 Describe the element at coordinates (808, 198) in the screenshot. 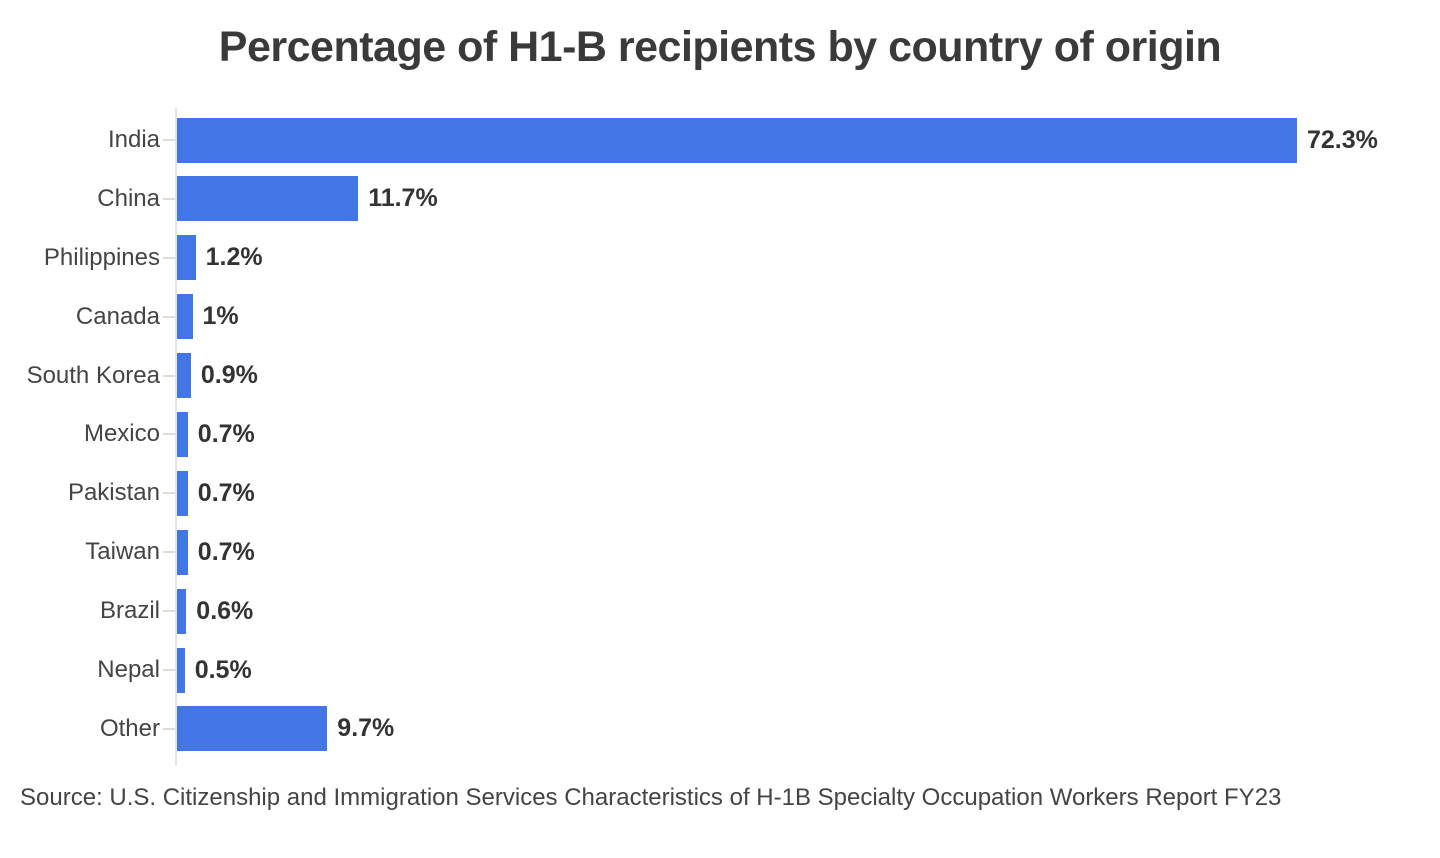

I see `bar-track: 11.7%` at that location.